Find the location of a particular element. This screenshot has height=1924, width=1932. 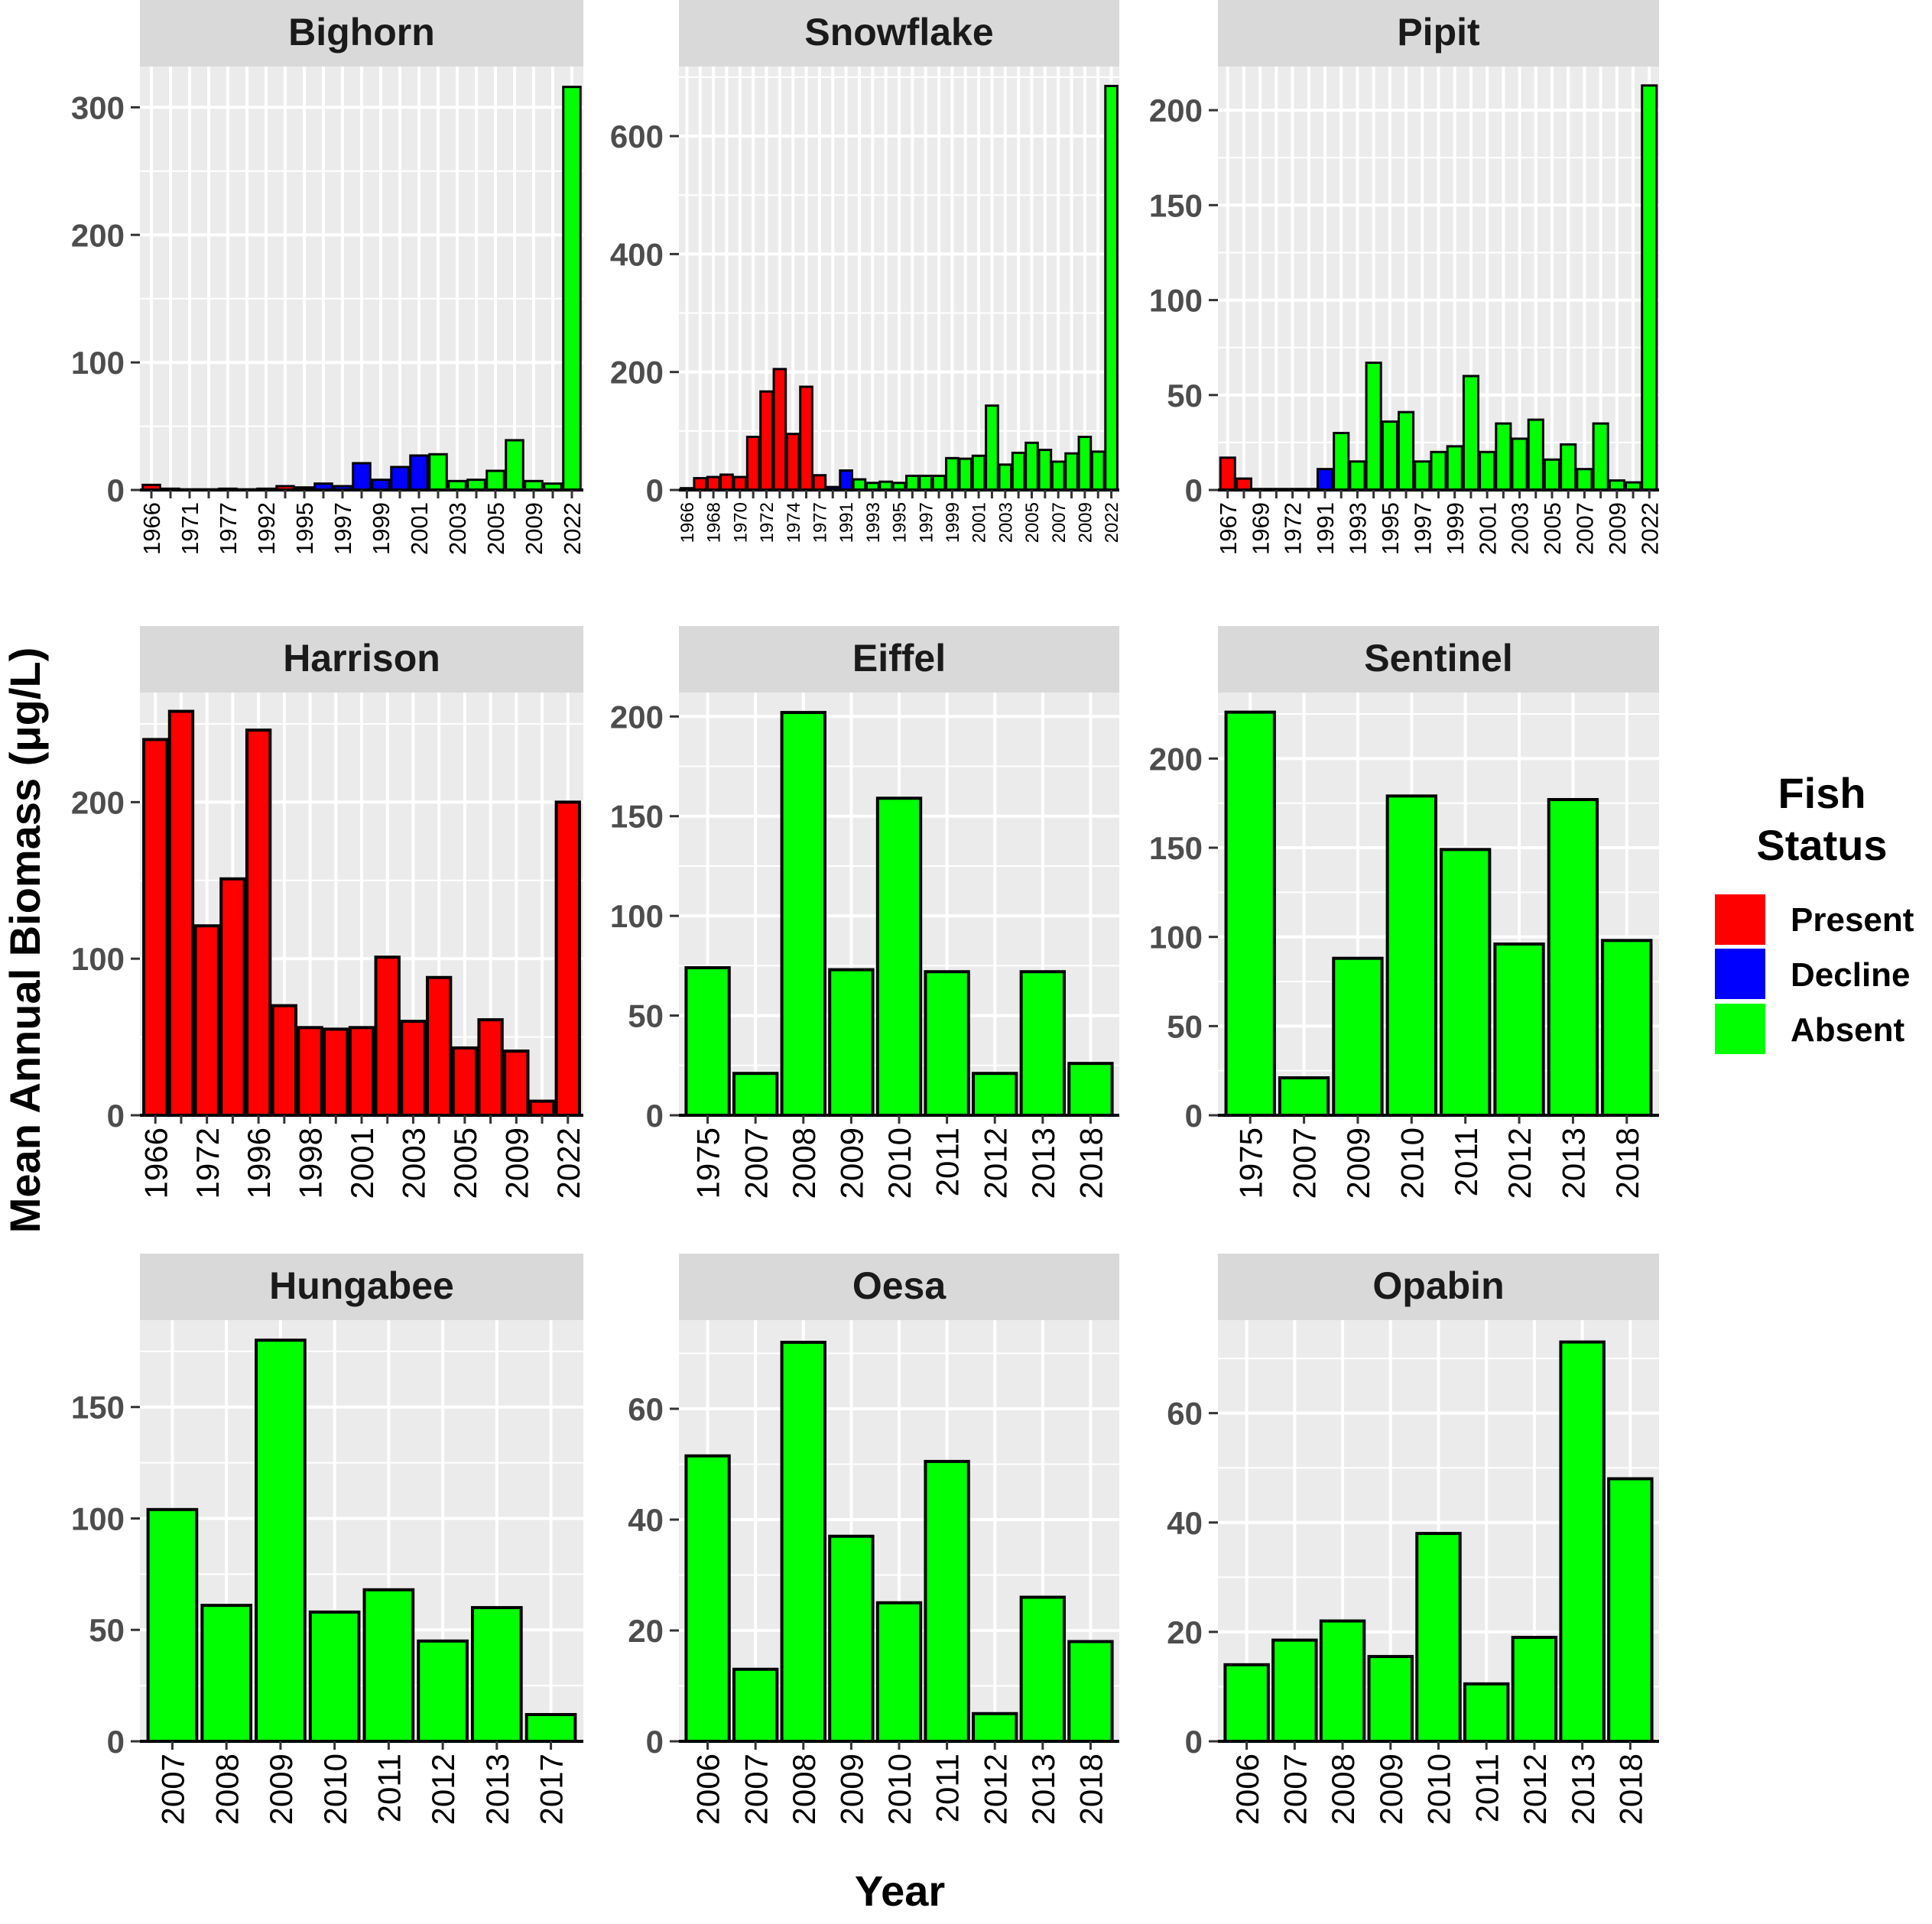

y-tick-label: 200 is located at coordinates (1176, 110).